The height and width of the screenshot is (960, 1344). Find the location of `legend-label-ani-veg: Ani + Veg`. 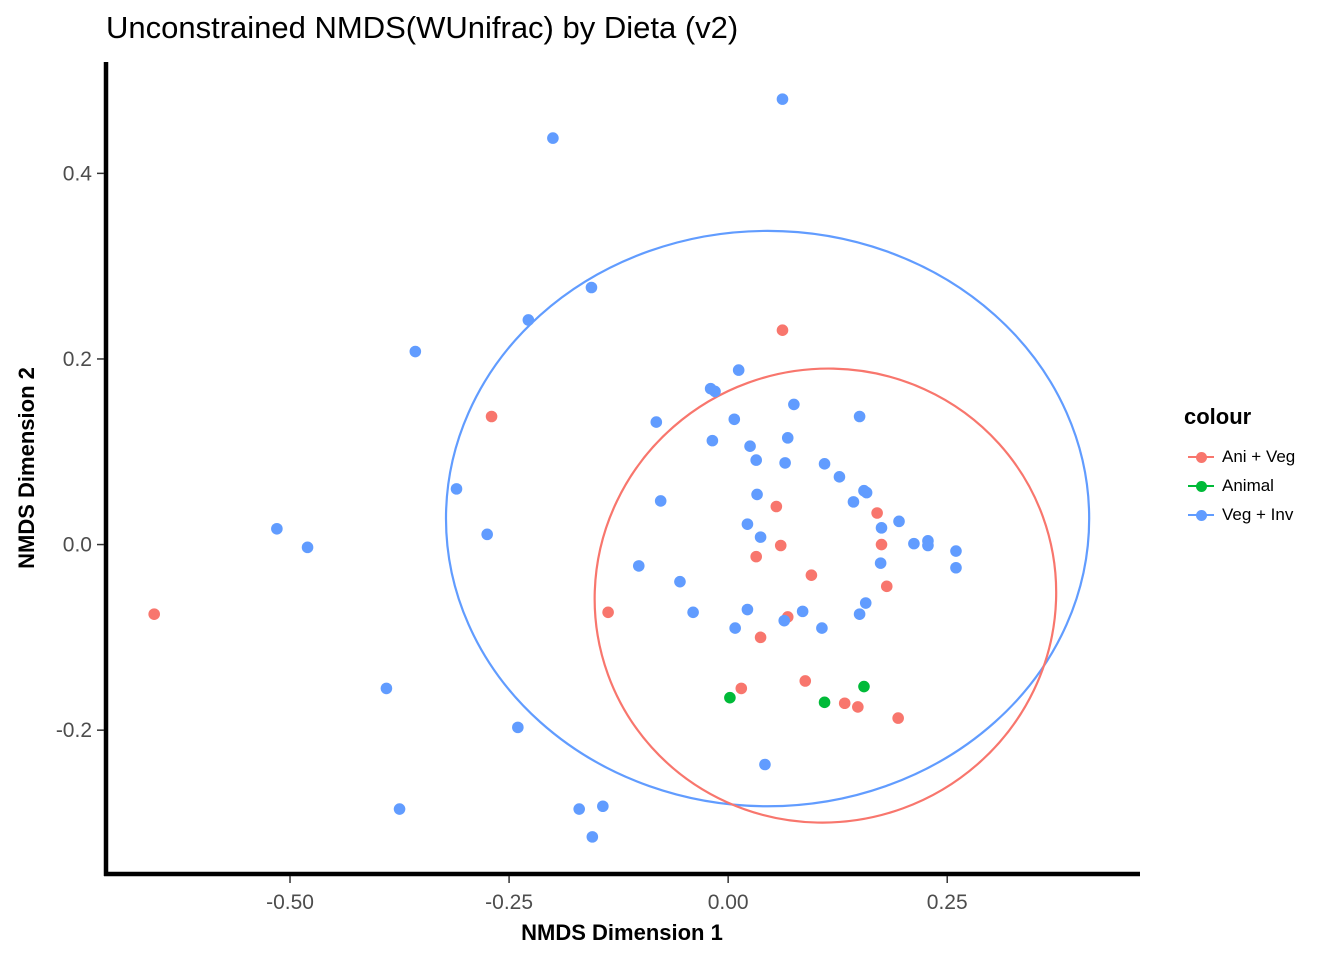

legend-label-ani-veg: Ani + Veg is located at coordinates (1259, 456).